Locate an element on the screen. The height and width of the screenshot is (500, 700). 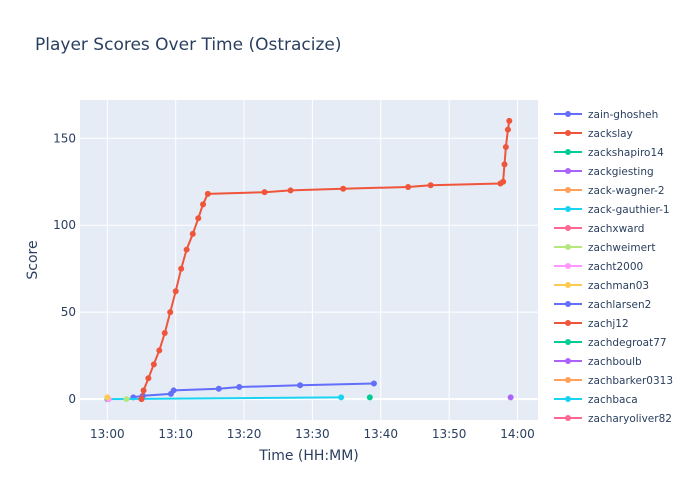
x-tick-label: 13:30 is located at coordinates (312, 434).